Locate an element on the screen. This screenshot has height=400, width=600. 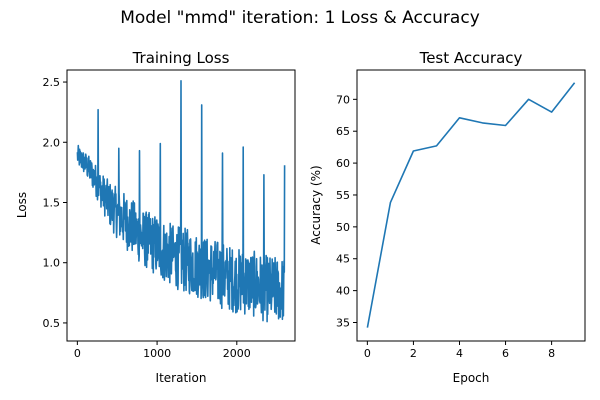
training-loss-y-tick-label: 2.5 is located at coordinates (52, 82).